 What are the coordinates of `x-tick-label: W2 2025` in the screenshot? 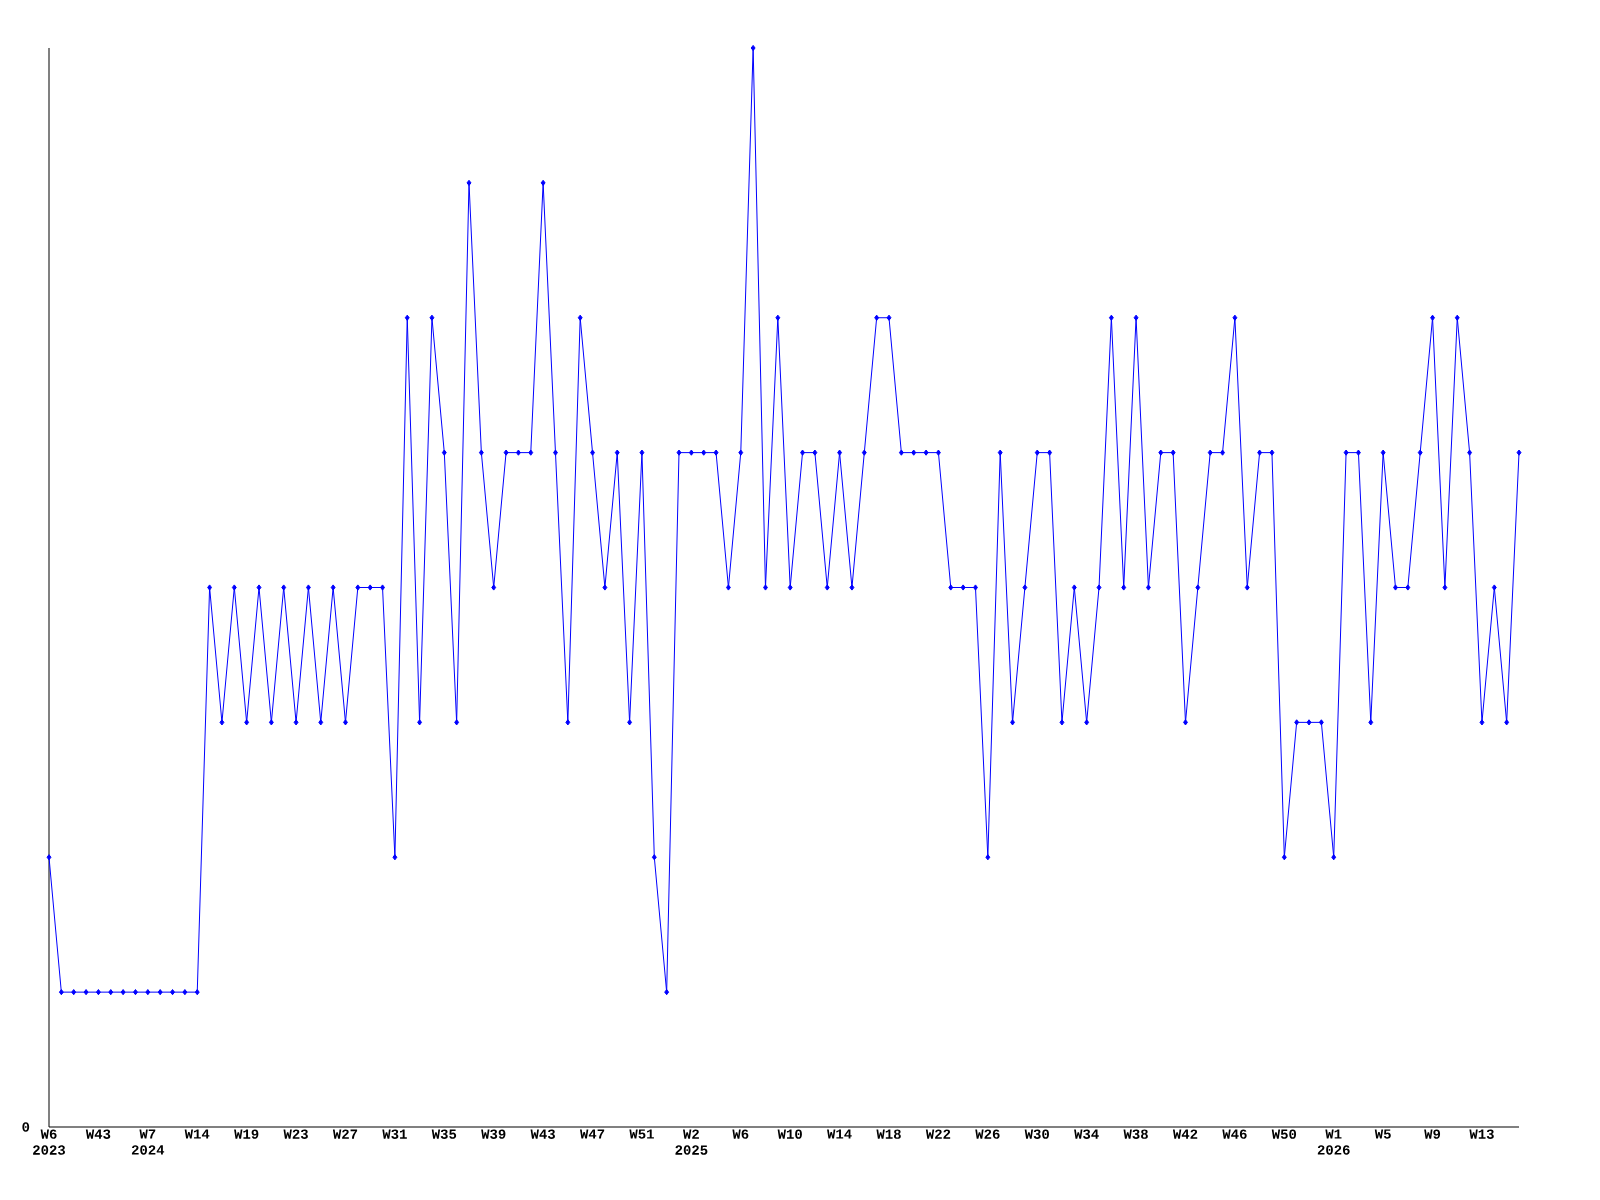 It's located at (691, 1142).